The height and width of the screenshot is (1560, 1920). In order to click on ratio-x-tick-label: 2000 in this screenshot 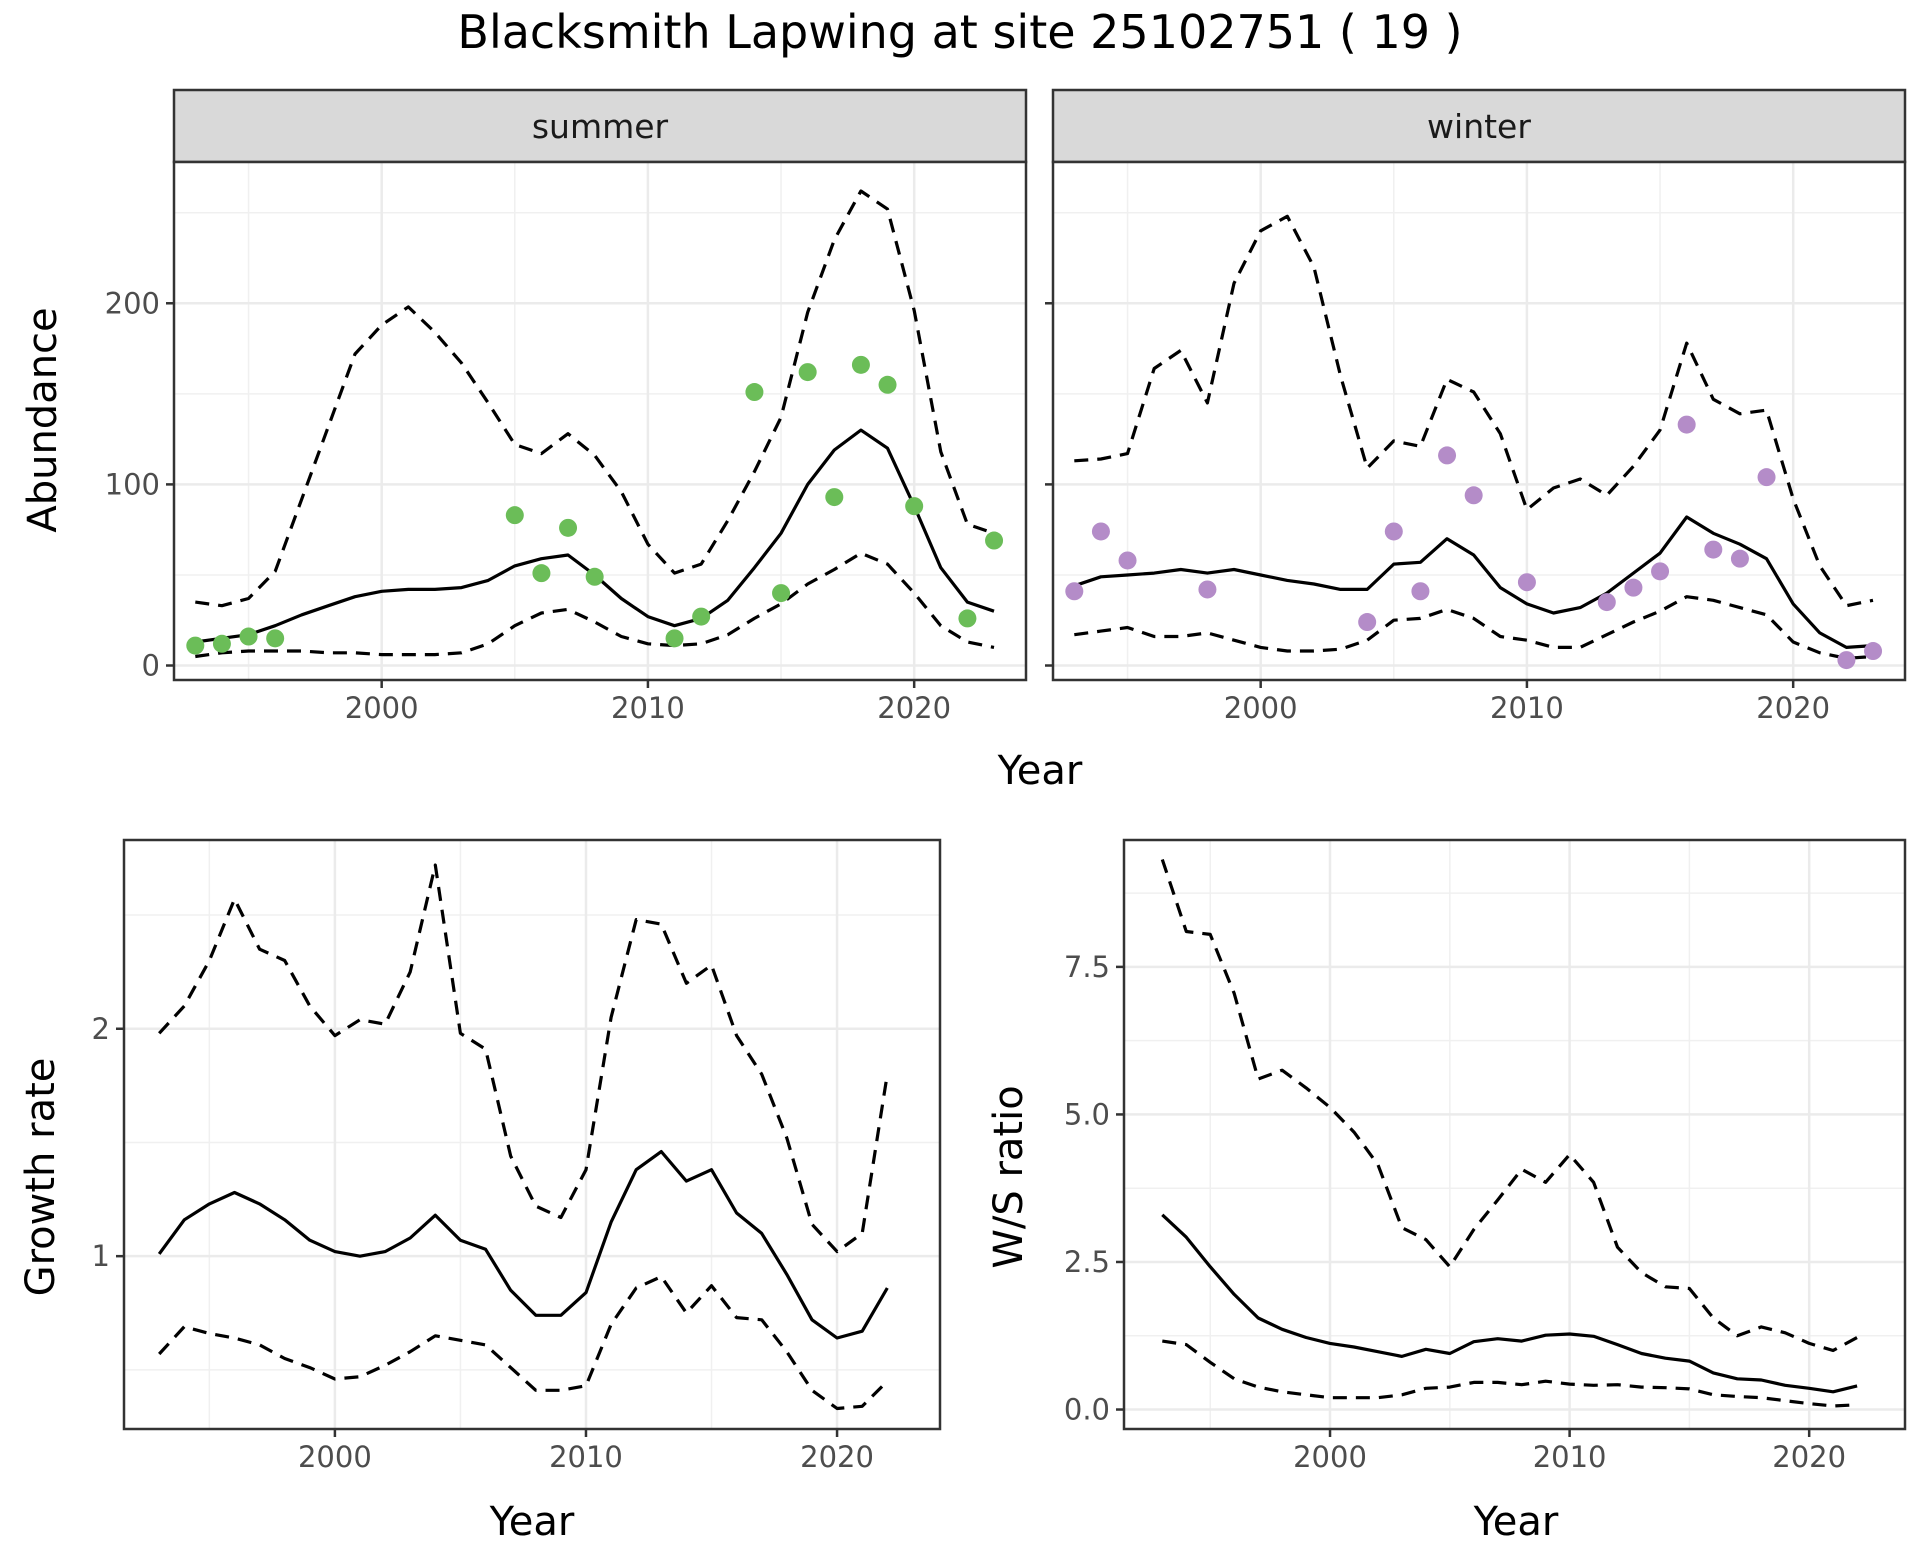, I will do `click(1330, 1457)`.